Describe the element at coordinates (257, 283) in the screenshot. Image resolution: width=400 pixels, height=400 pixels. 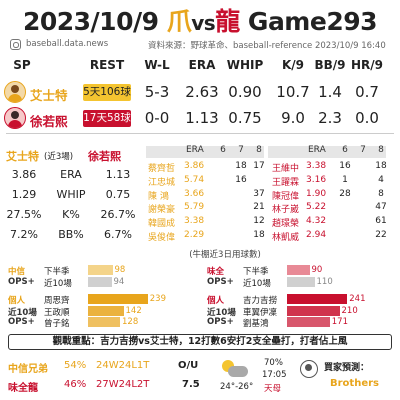
I see `ops-row-label: 近10場` at that location.